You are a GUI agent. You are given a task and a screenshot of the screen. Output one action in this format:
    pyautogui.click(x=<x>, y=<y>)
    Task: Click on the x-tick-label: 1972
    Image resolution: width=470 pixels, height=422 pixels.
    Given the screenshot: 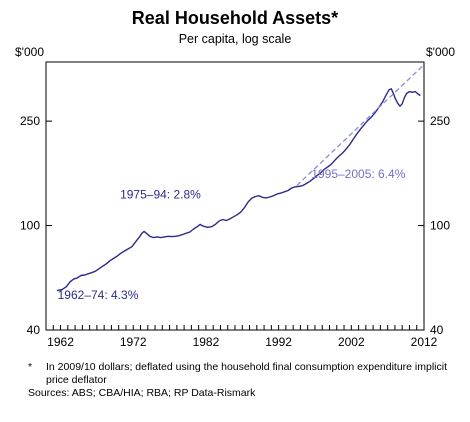 What is the action you would take?
    pyautogui.click(x=133, y=342)
    